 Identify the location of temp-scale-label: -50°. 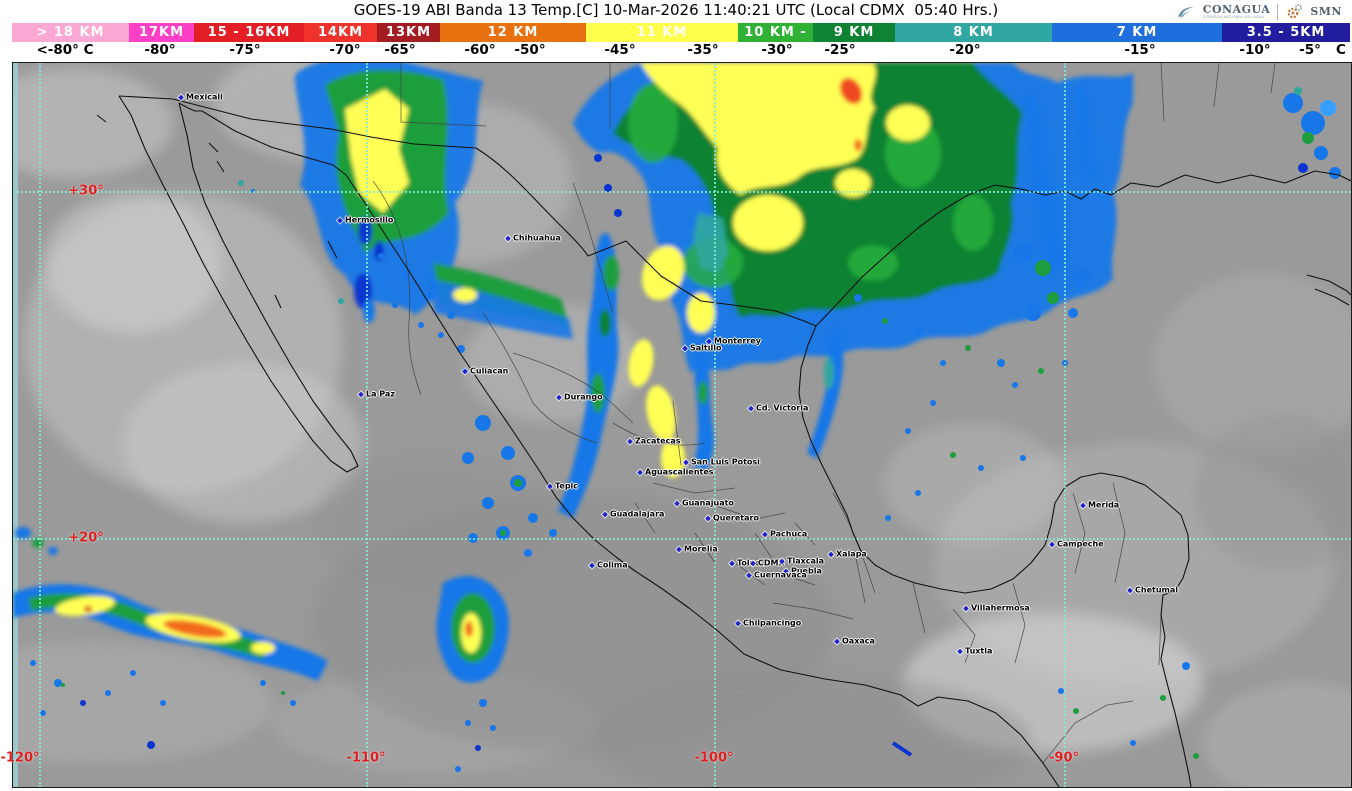
(530, 50).